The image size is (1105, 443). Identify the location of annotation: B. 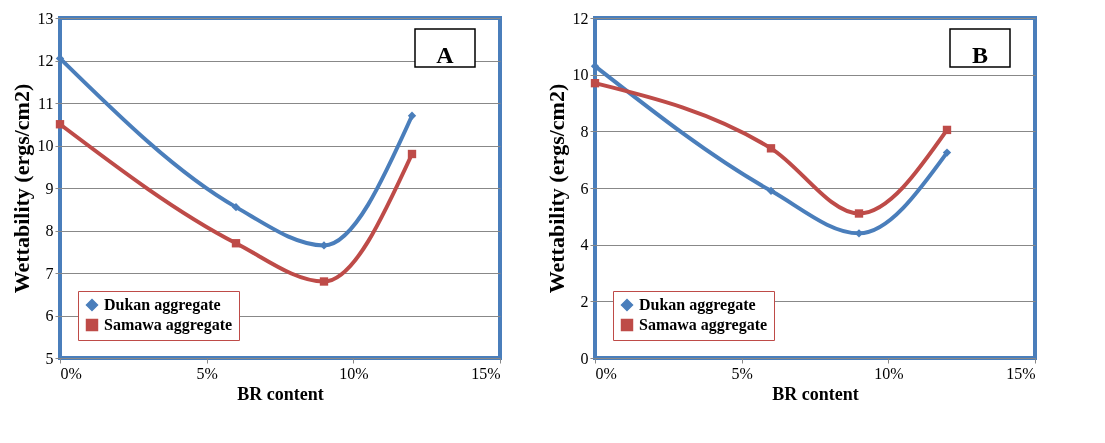
(980, 55).